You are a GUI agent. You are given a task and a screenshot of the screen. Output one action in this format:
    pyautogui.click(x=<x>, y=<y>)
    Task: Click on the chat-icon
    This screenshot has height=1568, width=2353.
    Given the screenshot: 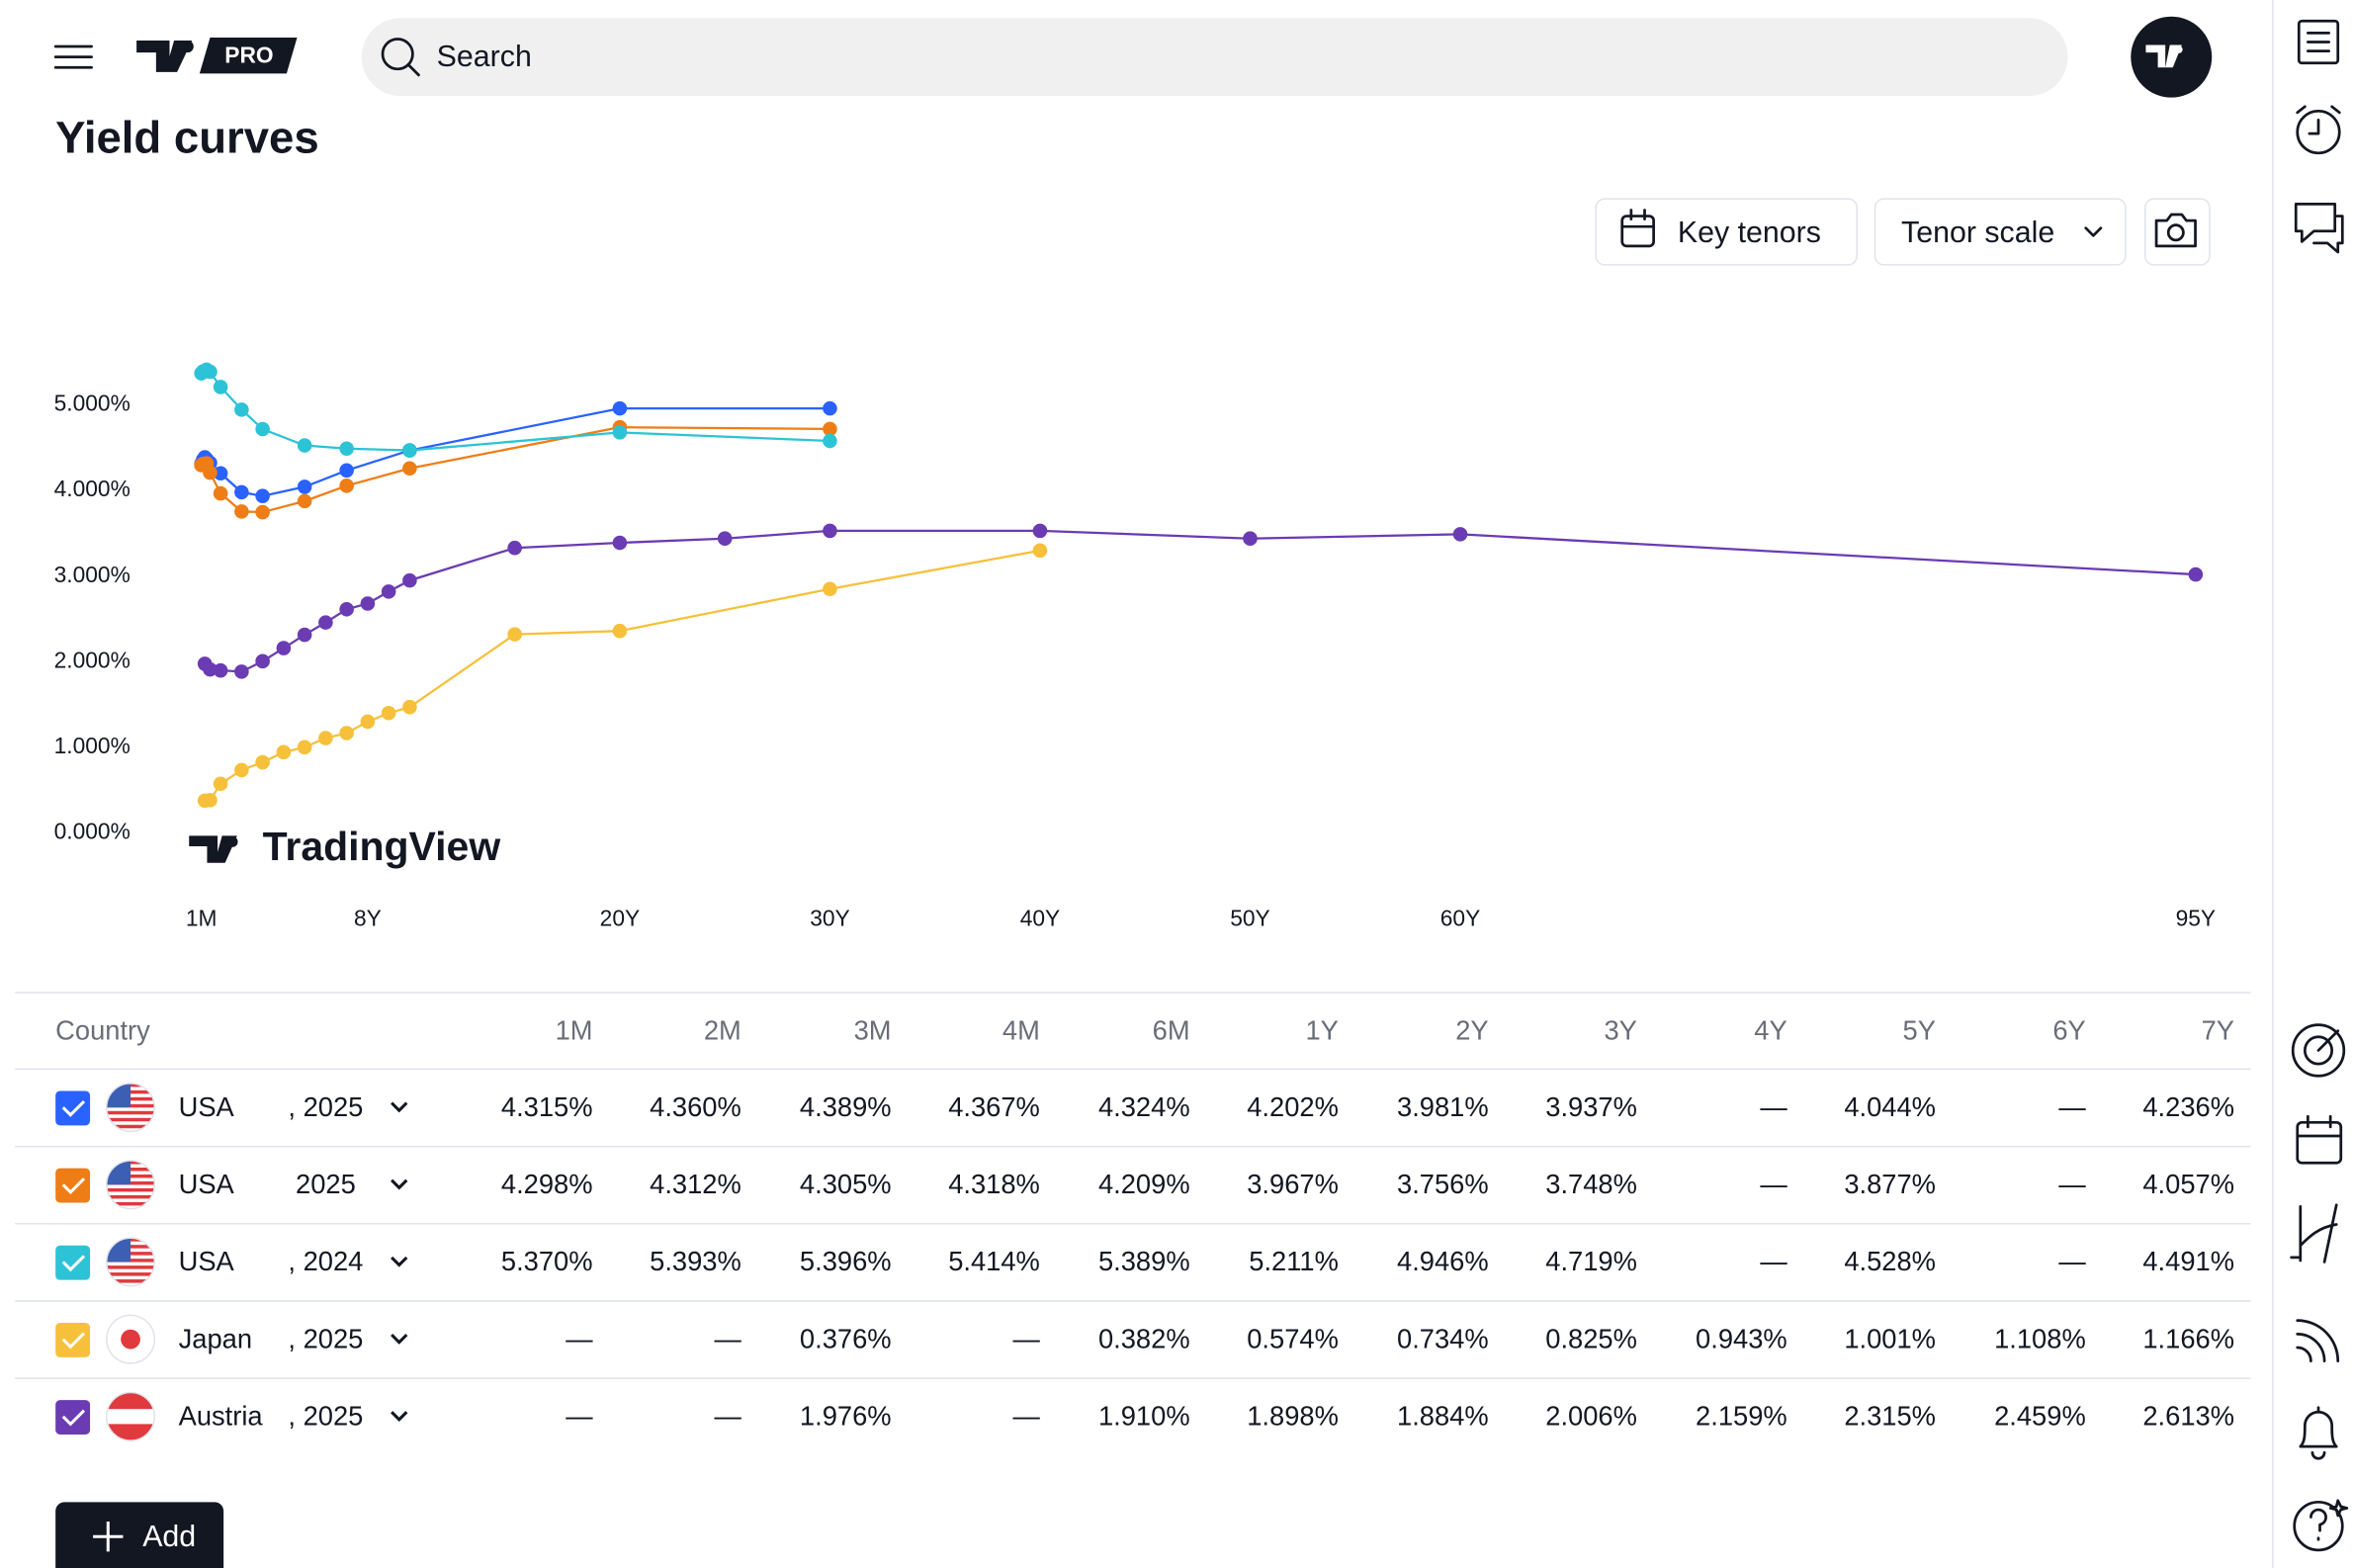 What is the action you would take?
    pyautogui.click(x=2319, y=228)
    